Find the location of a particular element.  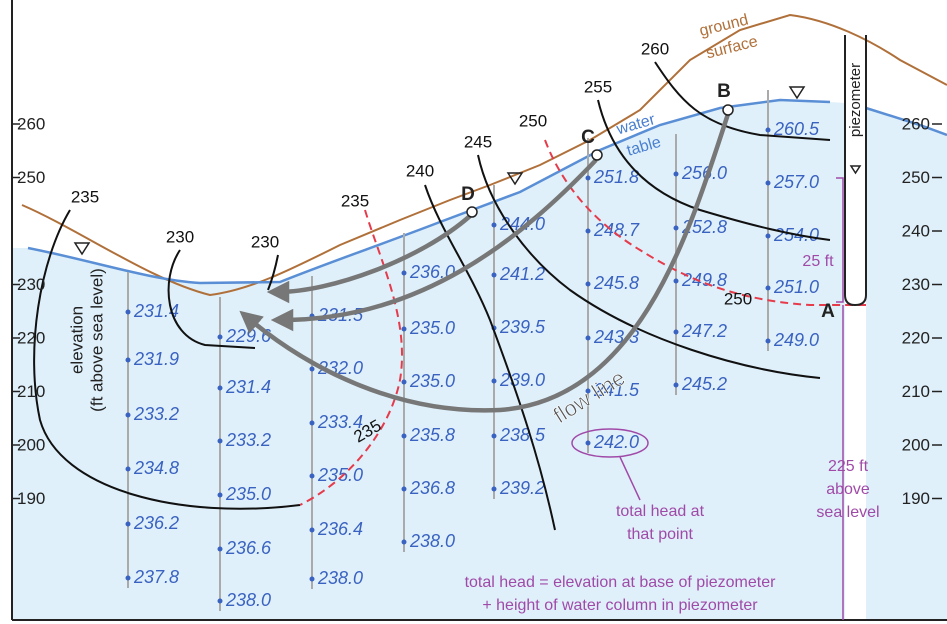

head-value: 256.0 is located at coordinates (704, 173).